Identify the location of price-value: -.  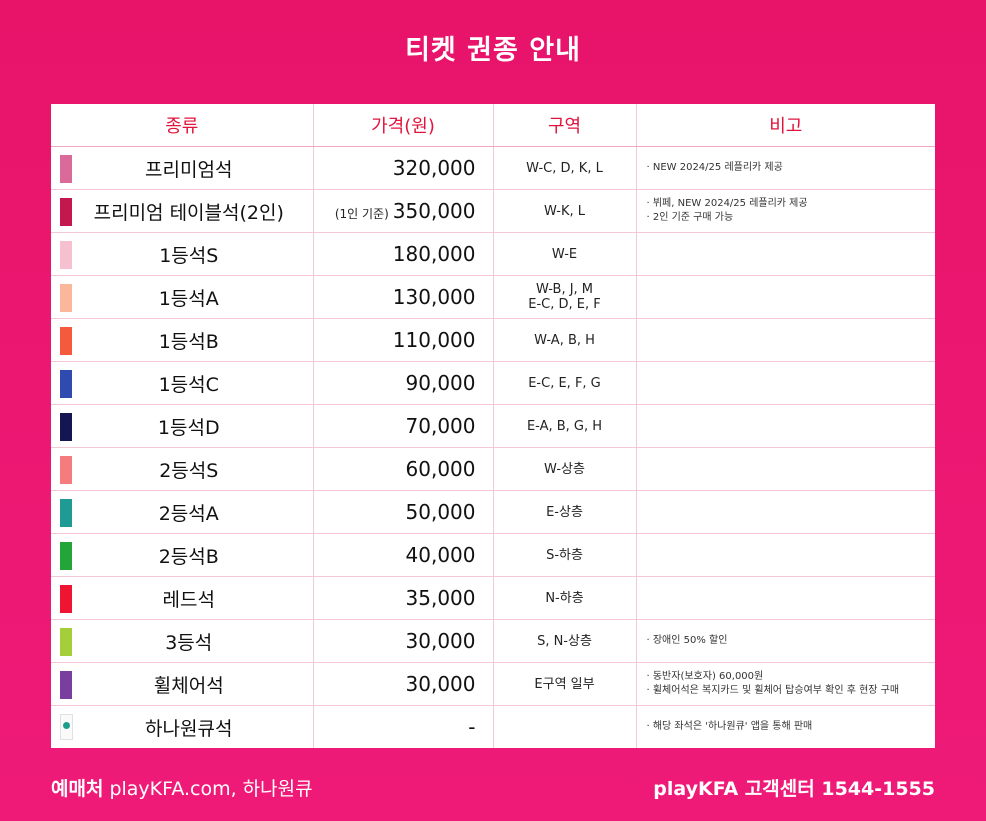
(472, 727).